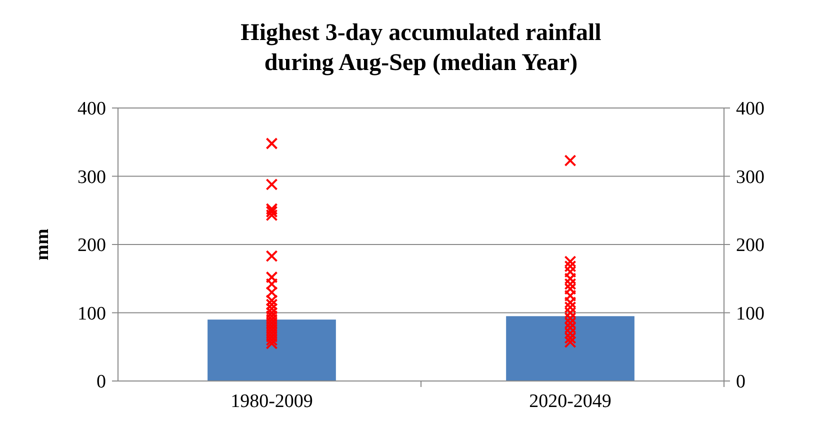 This screenshot has height=439, width=832. I want to click on y2-tick-label: 0, so click(741, 382).